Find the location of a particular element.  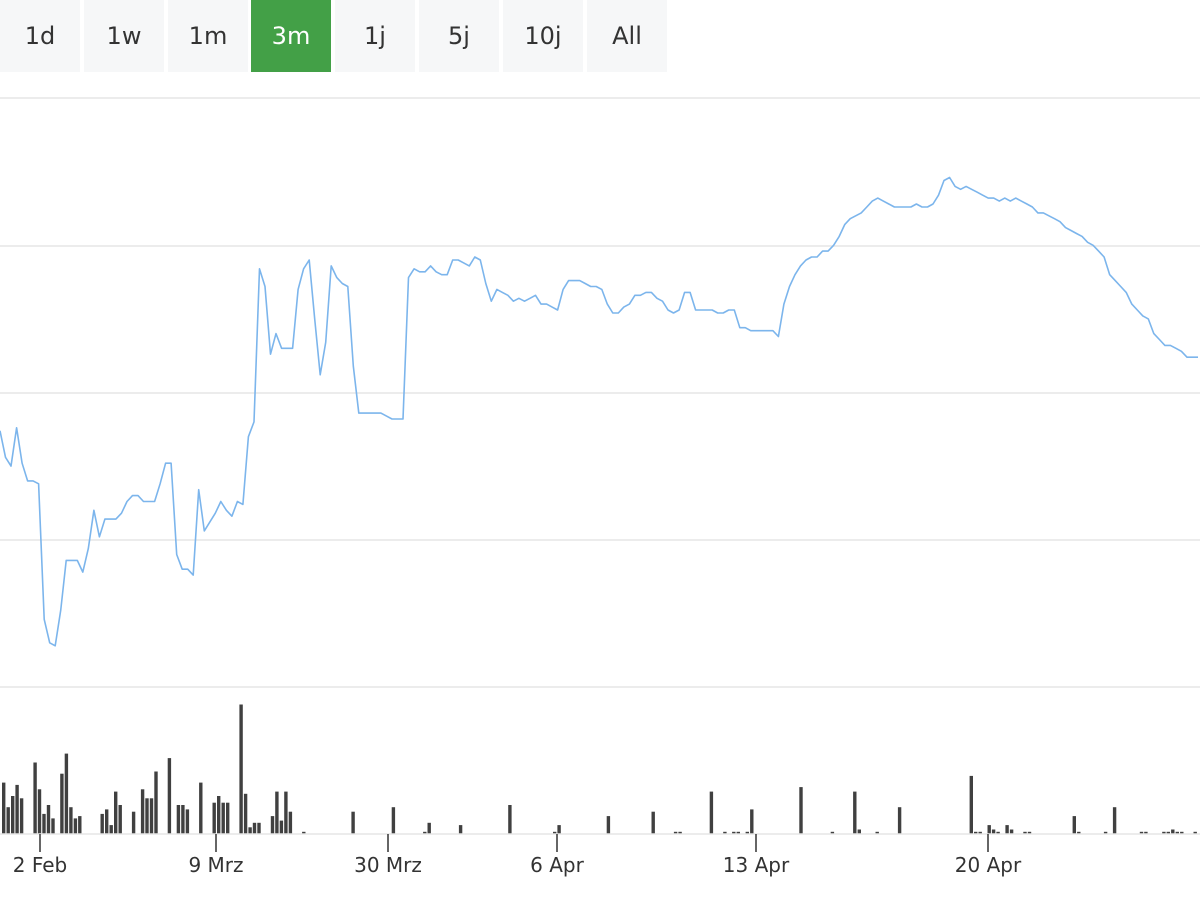

x-tick-label: 30 Mrz is located at coordinates (388, 865).